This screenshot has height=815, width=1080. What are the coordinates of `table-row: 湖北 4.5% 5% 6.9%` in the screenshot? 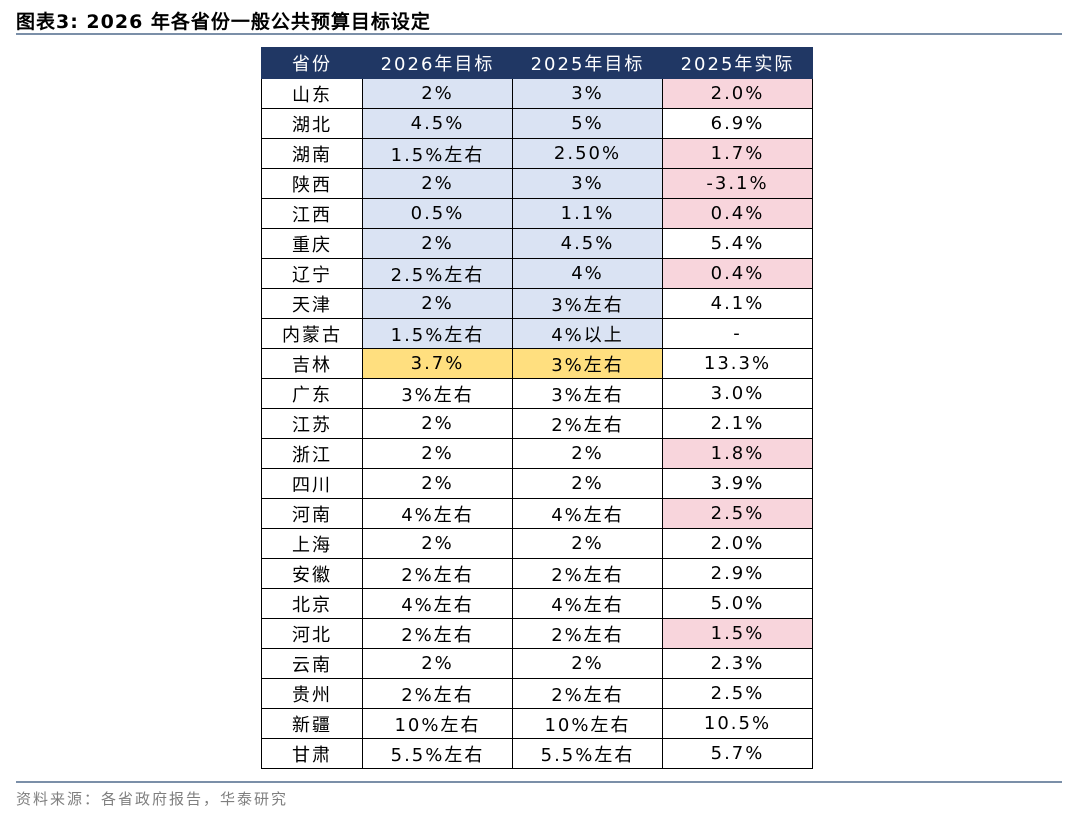 It's located at (537, 123).